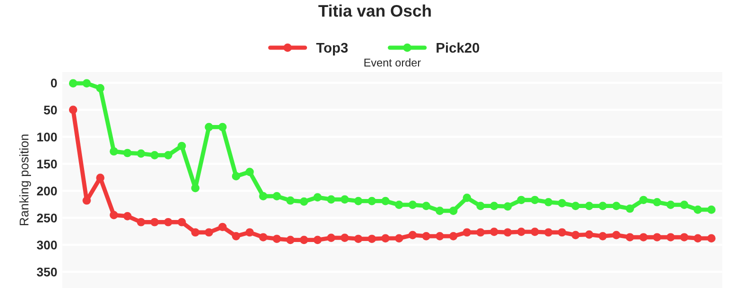 The height and width of the screenshot is (300, 750). I want to click on y-tick-label: 100, so click(47, 137).